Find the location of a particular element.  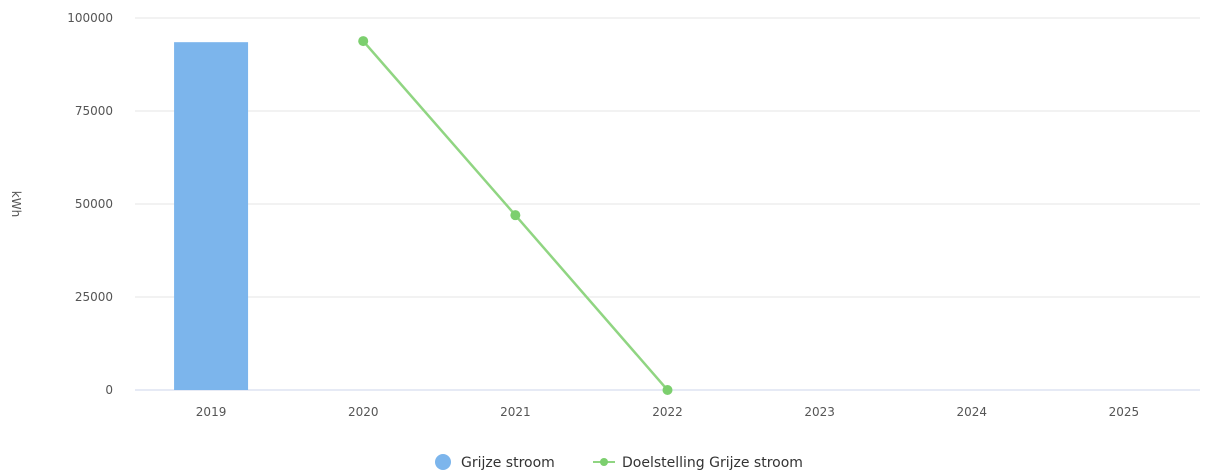

x-axis-ticks: 2019 2020 2021 2022 2023 2024 2025 is located at coordinates (667, 412).